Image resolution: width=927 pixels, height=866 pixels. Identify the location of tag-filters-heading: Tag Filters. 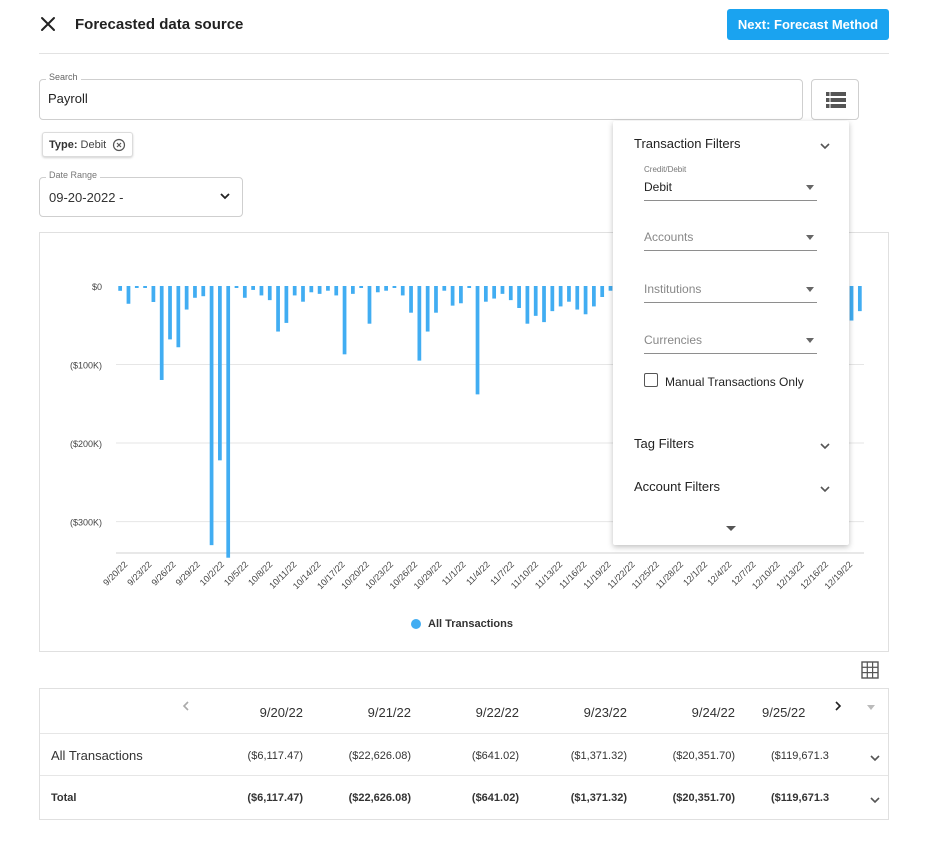
(664, 443).